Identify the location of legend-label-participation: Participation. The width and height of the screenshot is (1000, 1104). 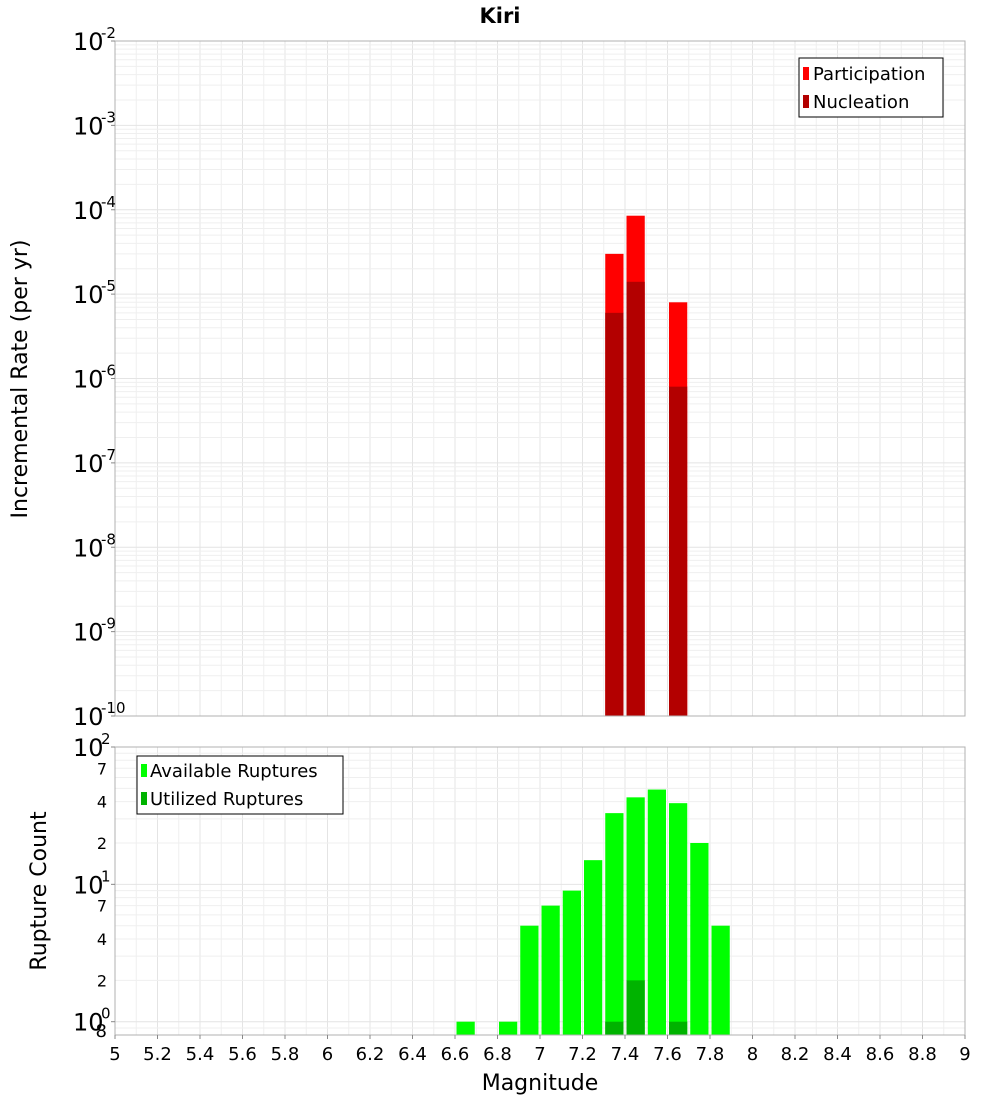
(869, 74).